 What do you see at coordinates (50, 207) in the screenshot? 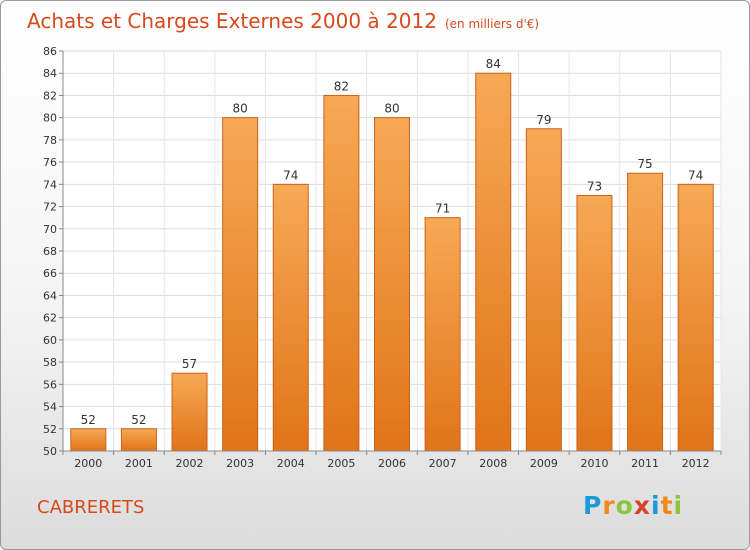
I see `y-tick-label: 72` at bounding box center [50, 207].